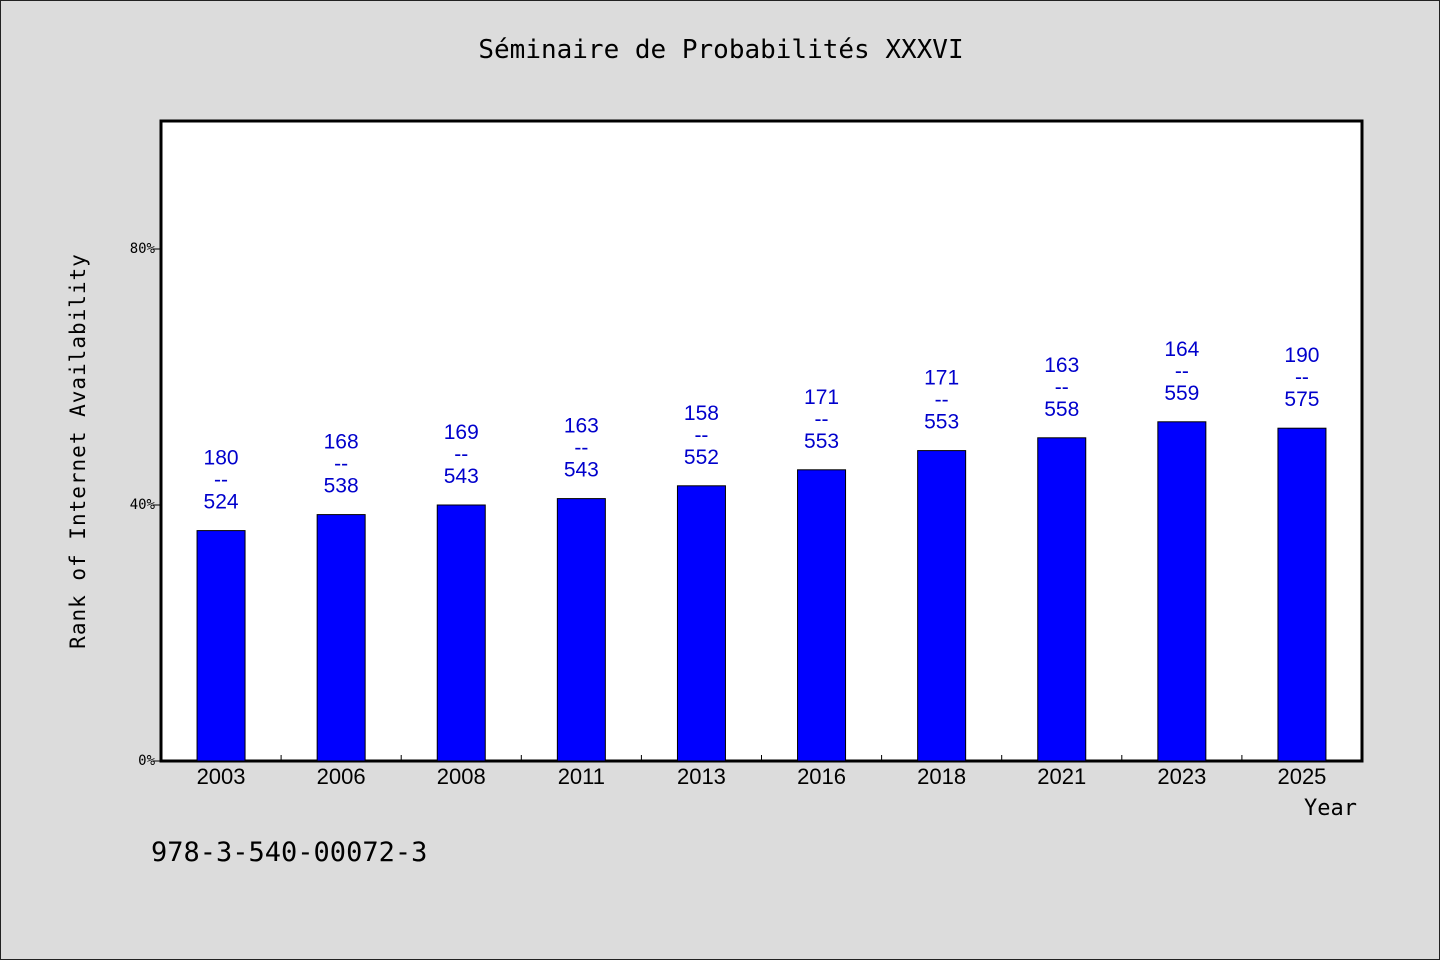 The image size is (1440, 960). Describe the element at coordinates (701, 413) in the screenshot. I see `data-label: 158` at that location.